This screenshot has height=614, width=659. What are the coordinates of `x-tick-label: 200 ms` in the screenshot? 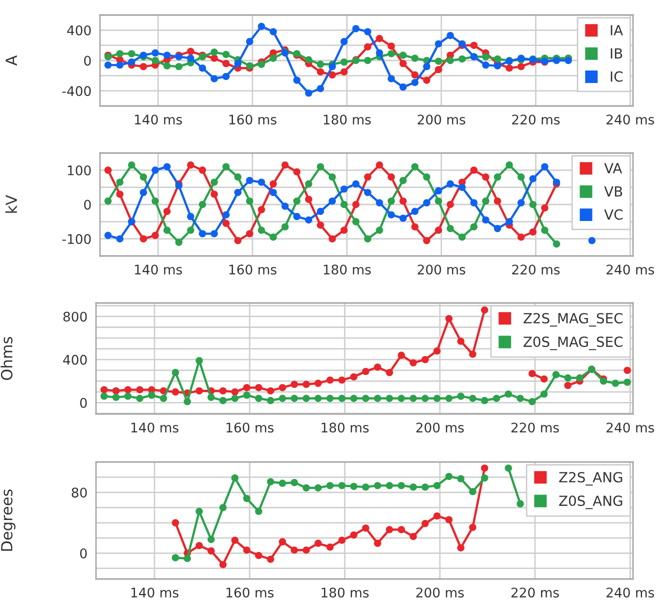 It's located at (442, 269).